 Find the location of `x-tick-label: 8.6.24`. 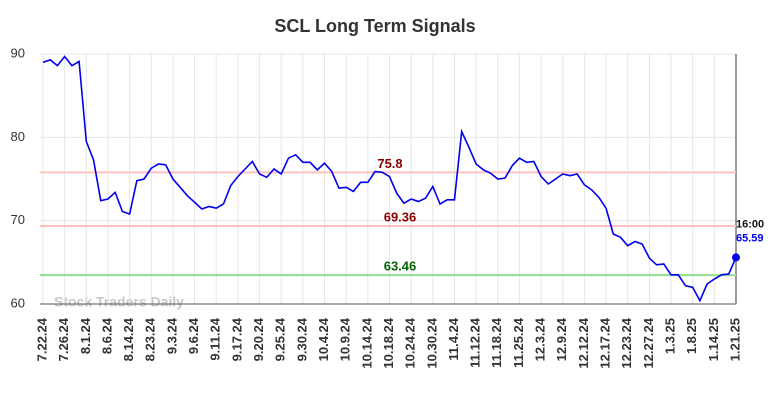

x-tick-label: 8.6.24 is located at coordinates (106, 335).